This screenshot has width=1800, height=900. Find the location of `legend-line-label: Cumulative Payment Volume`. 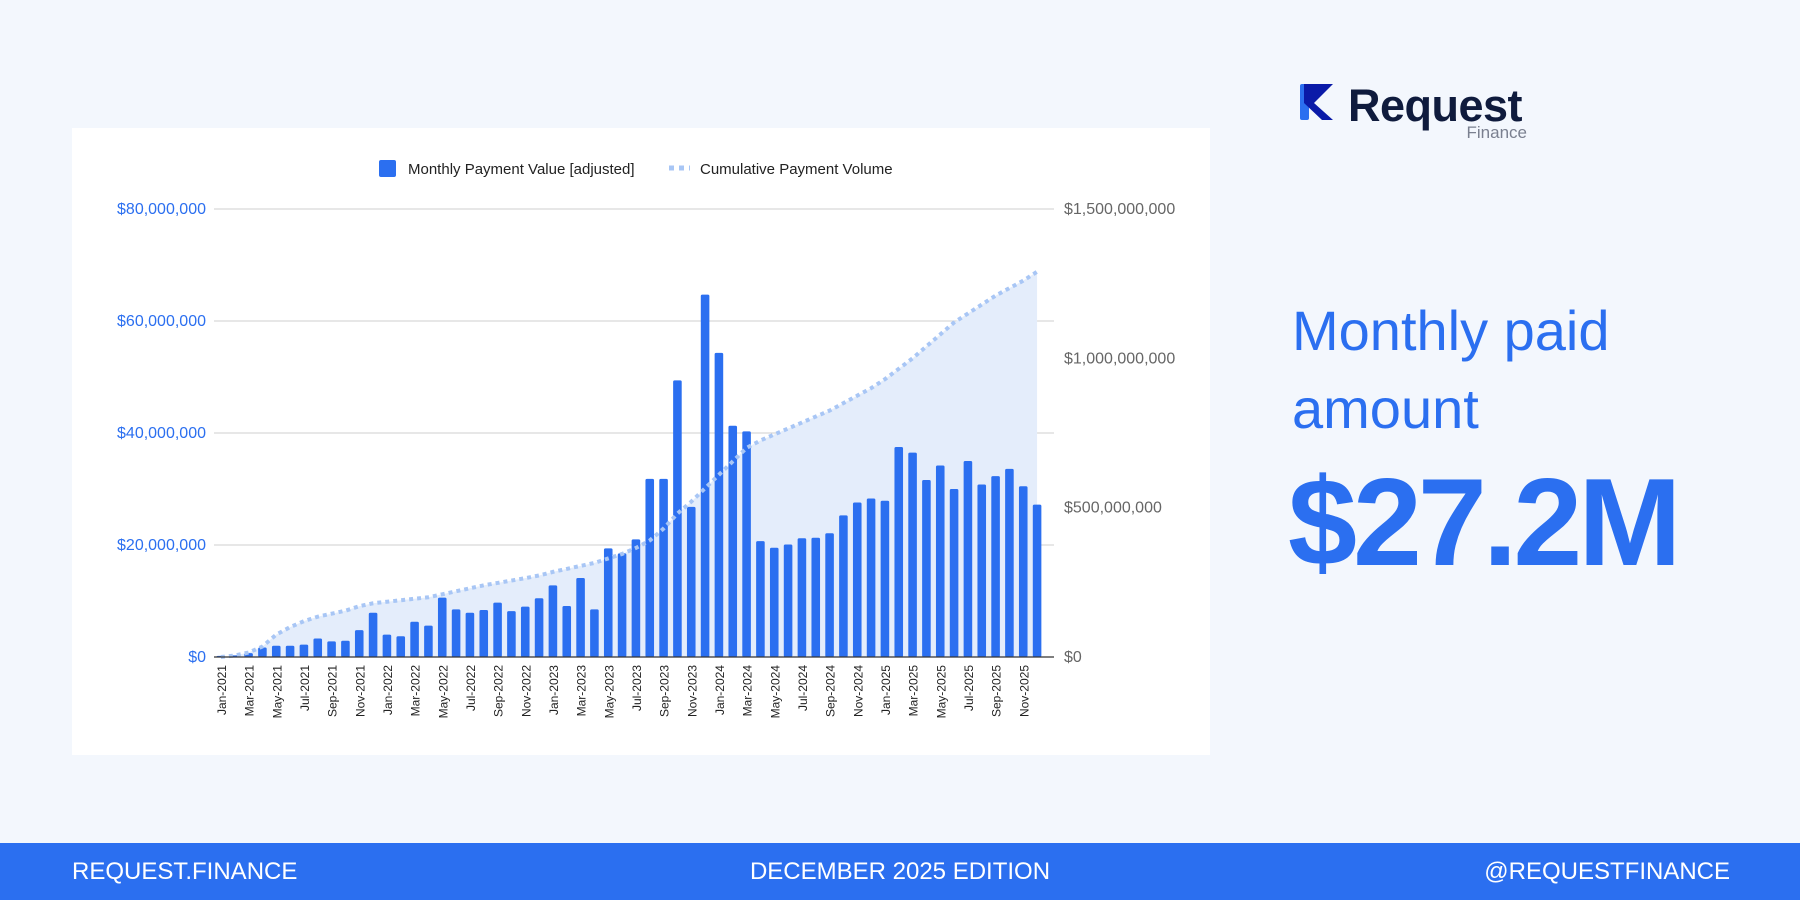

legend-line-label: Cumulative Payment Volume is located at coordinates (796, 169).